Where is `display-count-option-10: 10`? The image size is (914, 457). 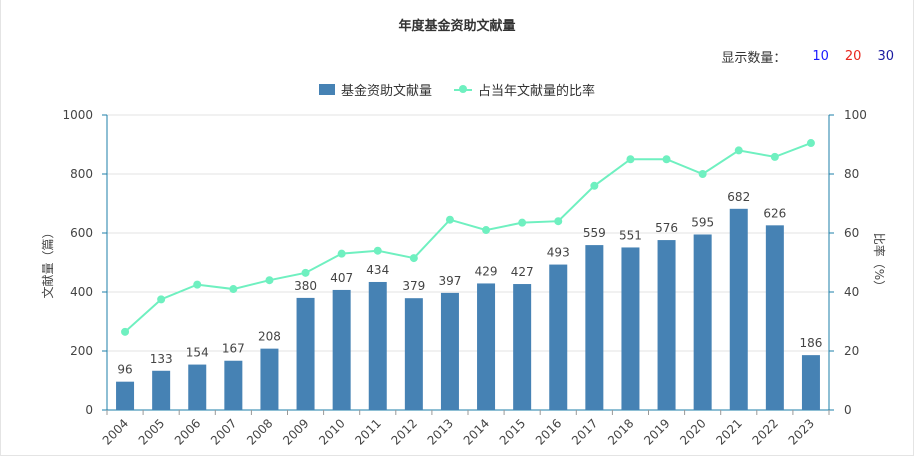 display-count-option-10: 10 is located at coordinates (820, 56).